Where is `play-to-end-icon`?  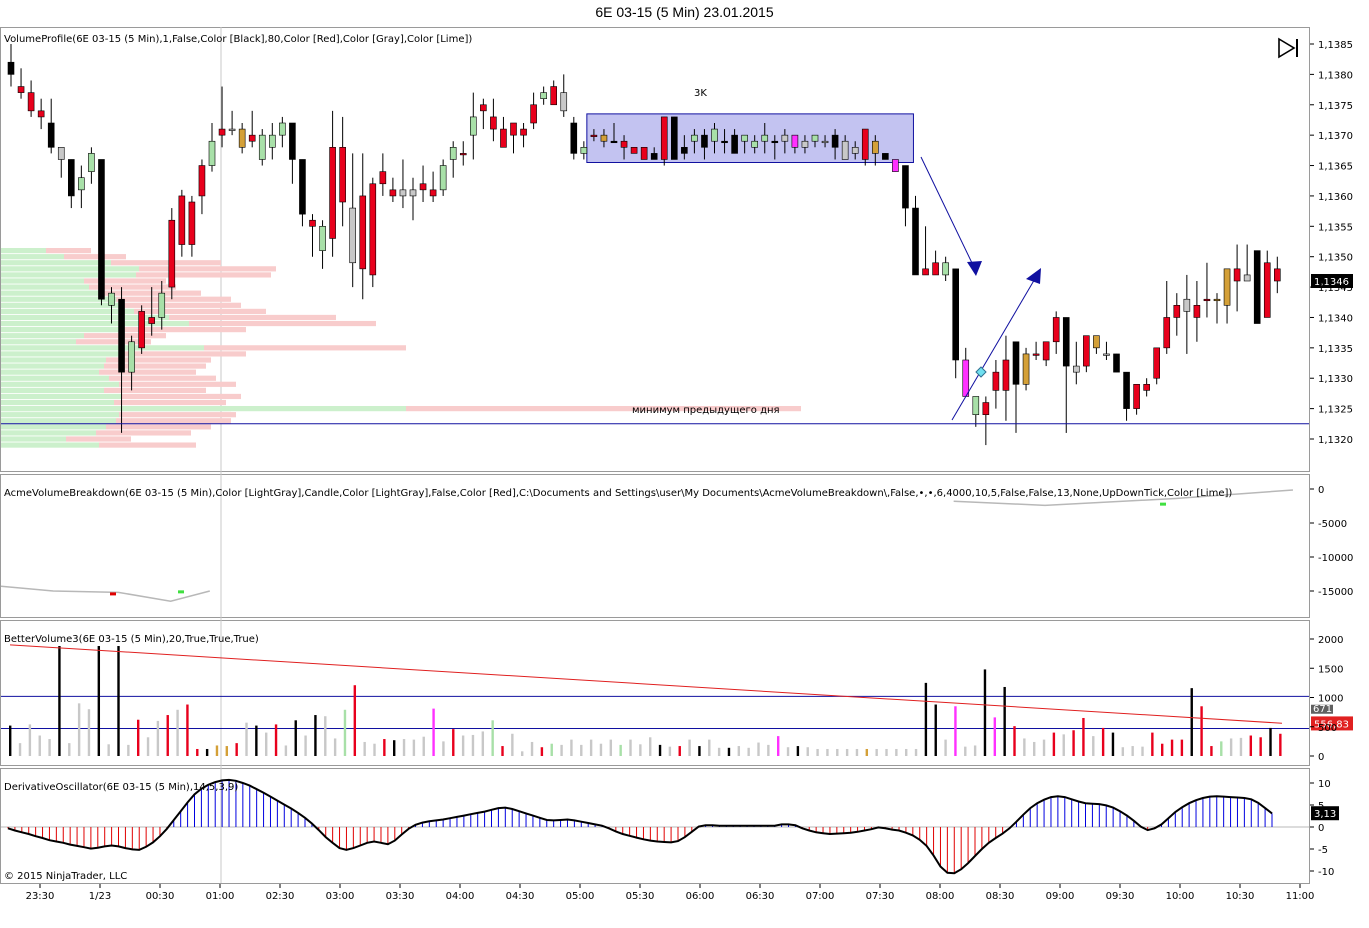
play-to-end-icon is located at coordinates (1288, 48).